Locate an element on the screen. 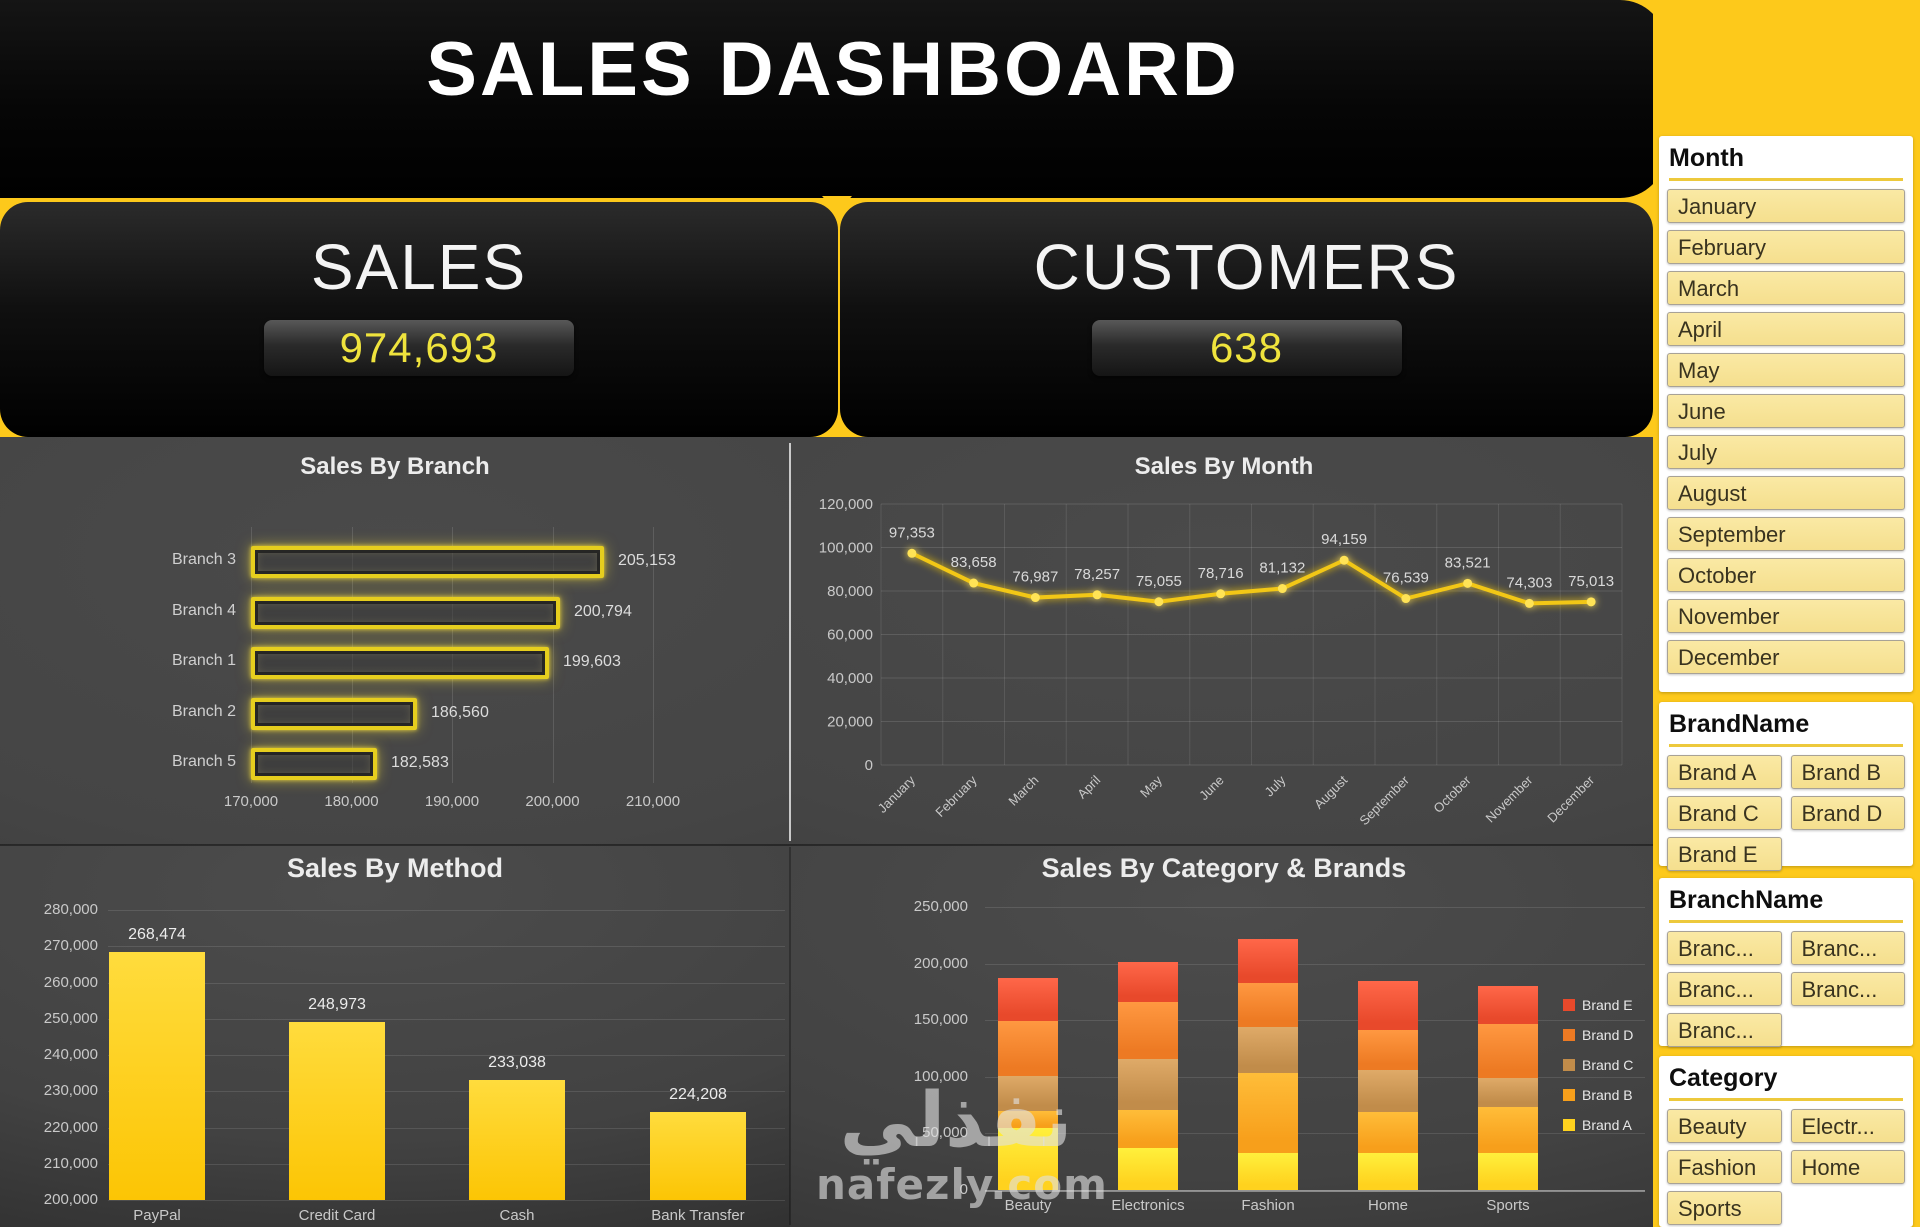 Image resolution: width=1920 pixels, height=1227 pixels. slicer-month-march: March is located at coordinates (1786, 288).